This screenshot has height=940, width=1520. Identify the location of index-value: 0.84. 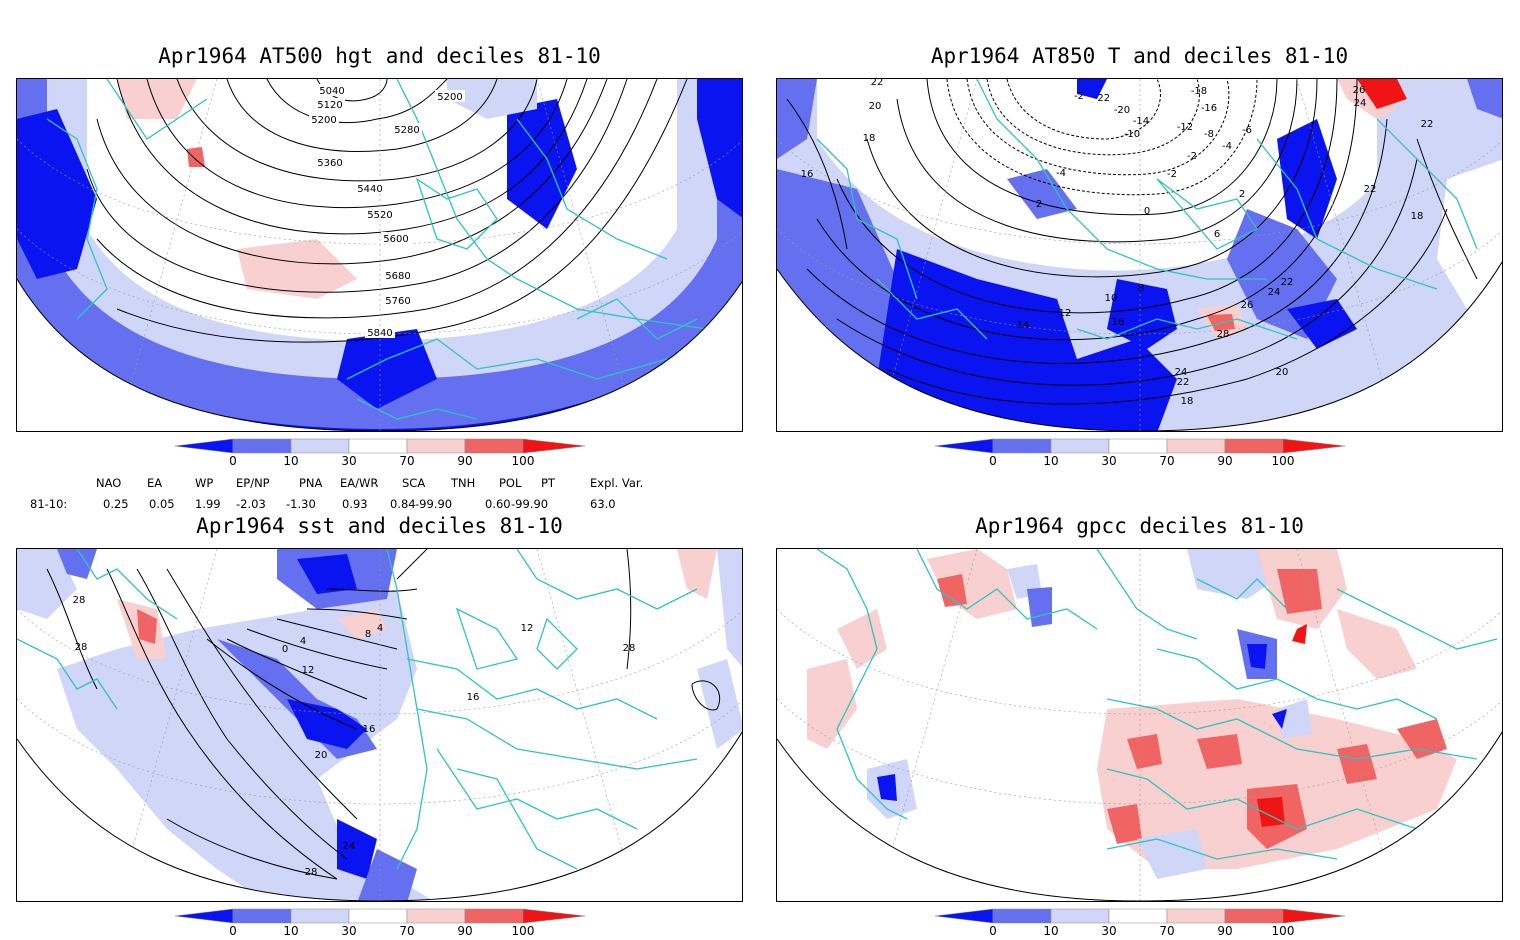
(403, 504).